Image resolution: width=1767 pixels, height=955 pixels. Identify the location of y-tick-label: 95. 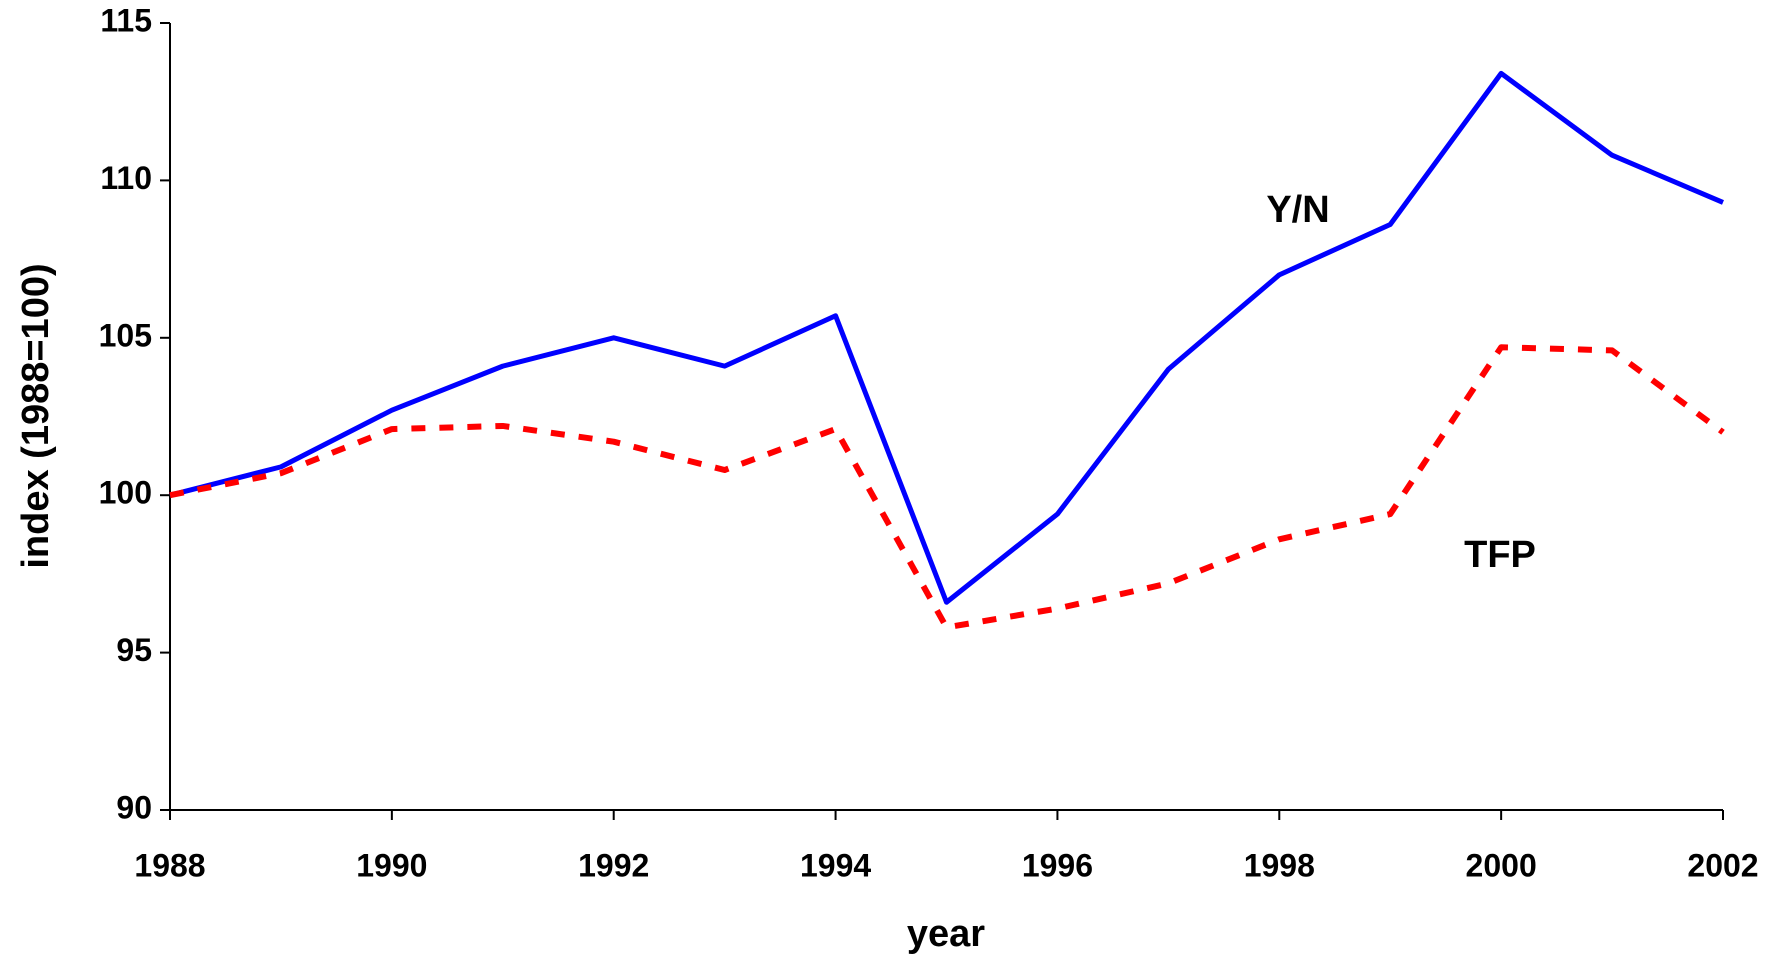
(134, 650).